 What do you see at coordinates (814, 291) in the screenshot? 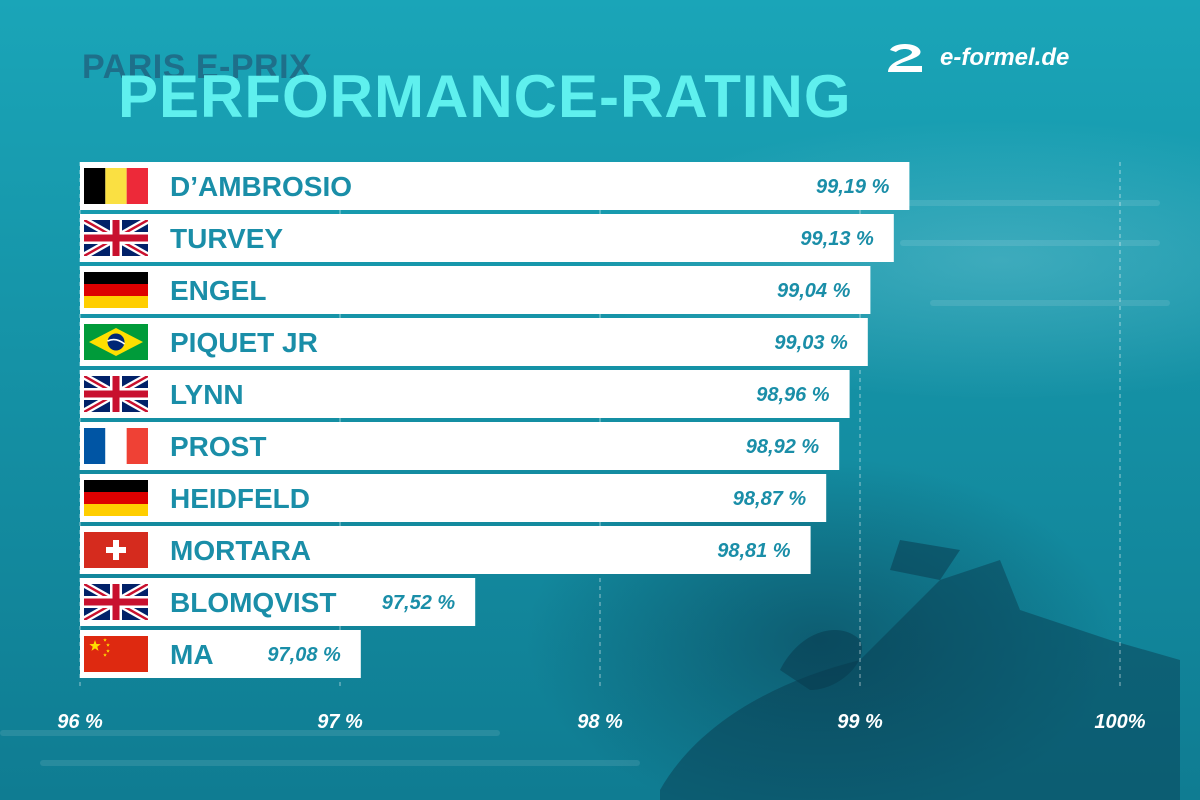
I see `bar-value-label: 99,04 %` at bounding box center [814, 291].